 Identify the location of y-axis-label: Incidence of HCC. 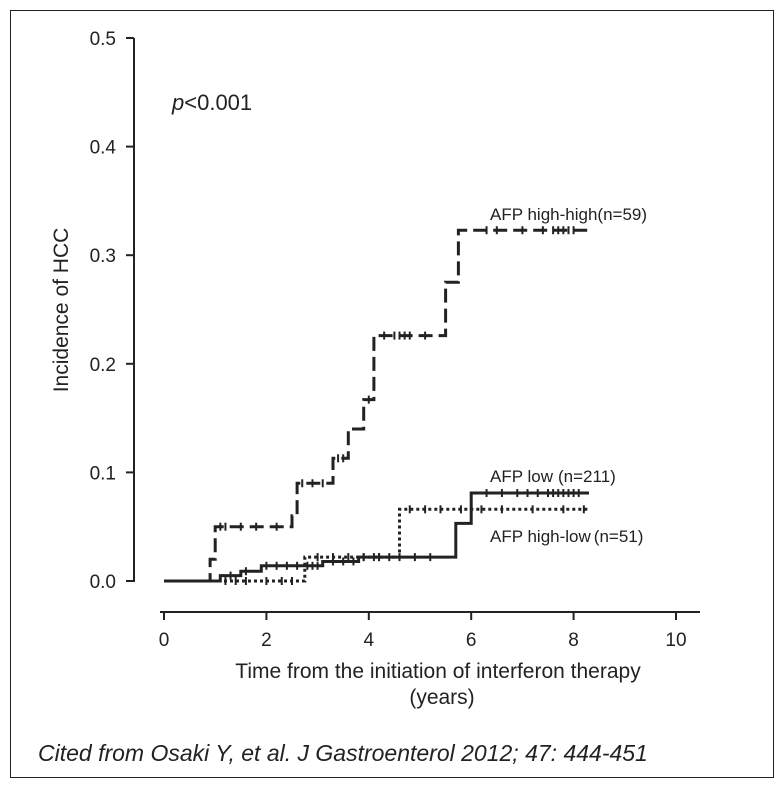
(61, 310).